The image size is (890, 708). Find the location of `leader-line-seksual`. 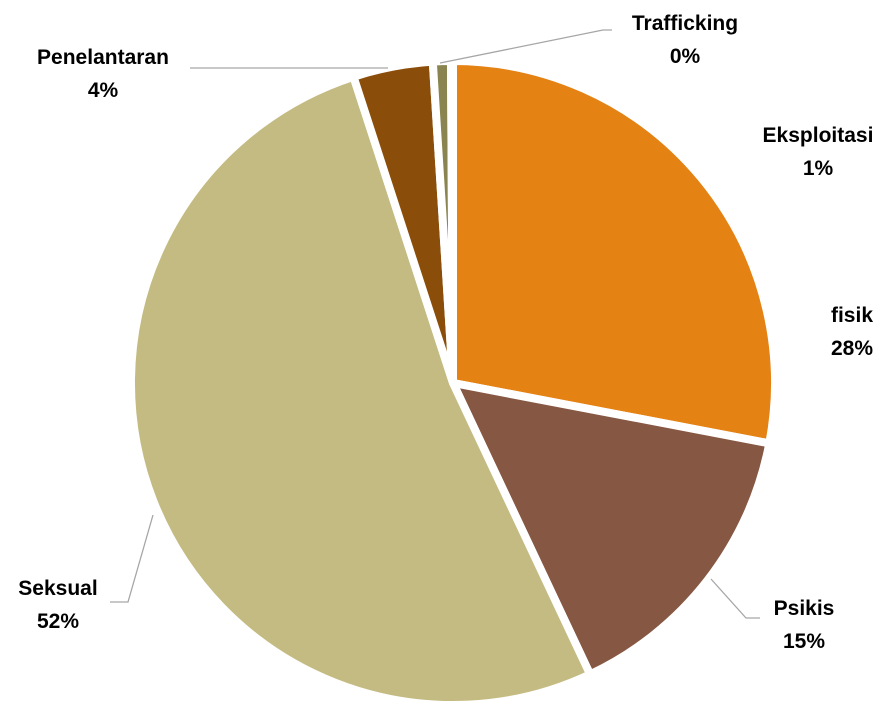

leader-line-seksual is located at coordinates (132, 558).